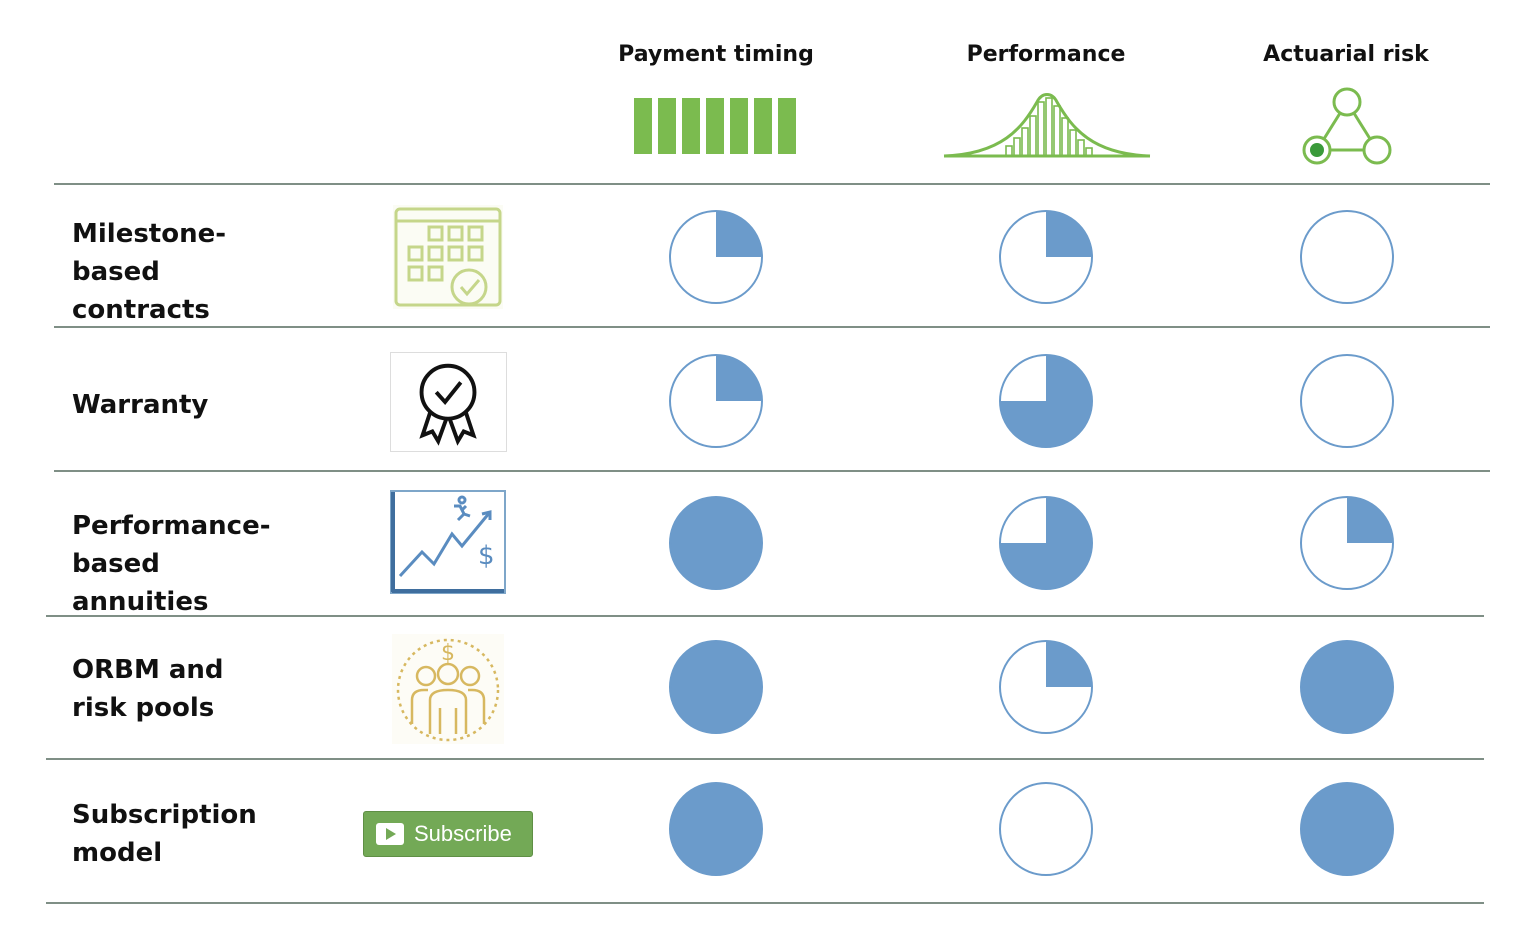  Describe the element at coordinates (390, 834) in the screenshot. I see `play-icon` at that location.